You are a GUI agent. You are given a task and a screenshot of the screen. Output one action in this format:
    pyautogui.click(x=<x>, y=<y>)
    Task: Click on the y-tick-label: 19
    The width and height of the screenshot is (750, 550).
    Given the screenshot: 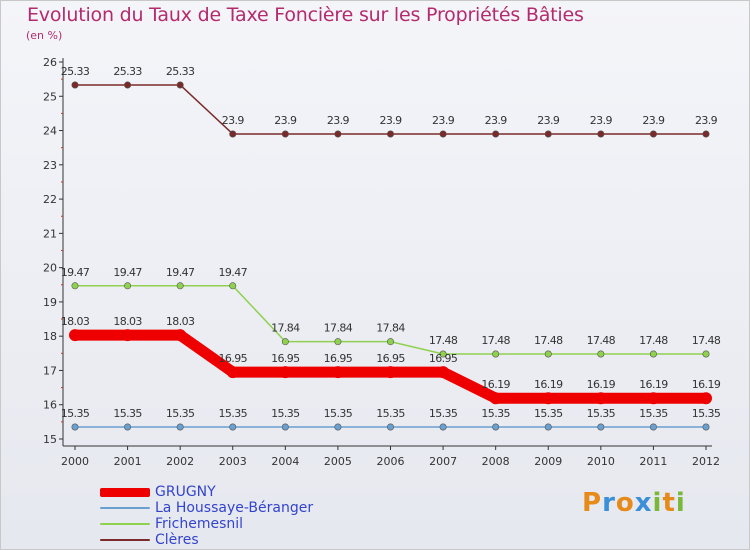 What is the action you would take?
    pyautogui.click(x=50, y=302)
    